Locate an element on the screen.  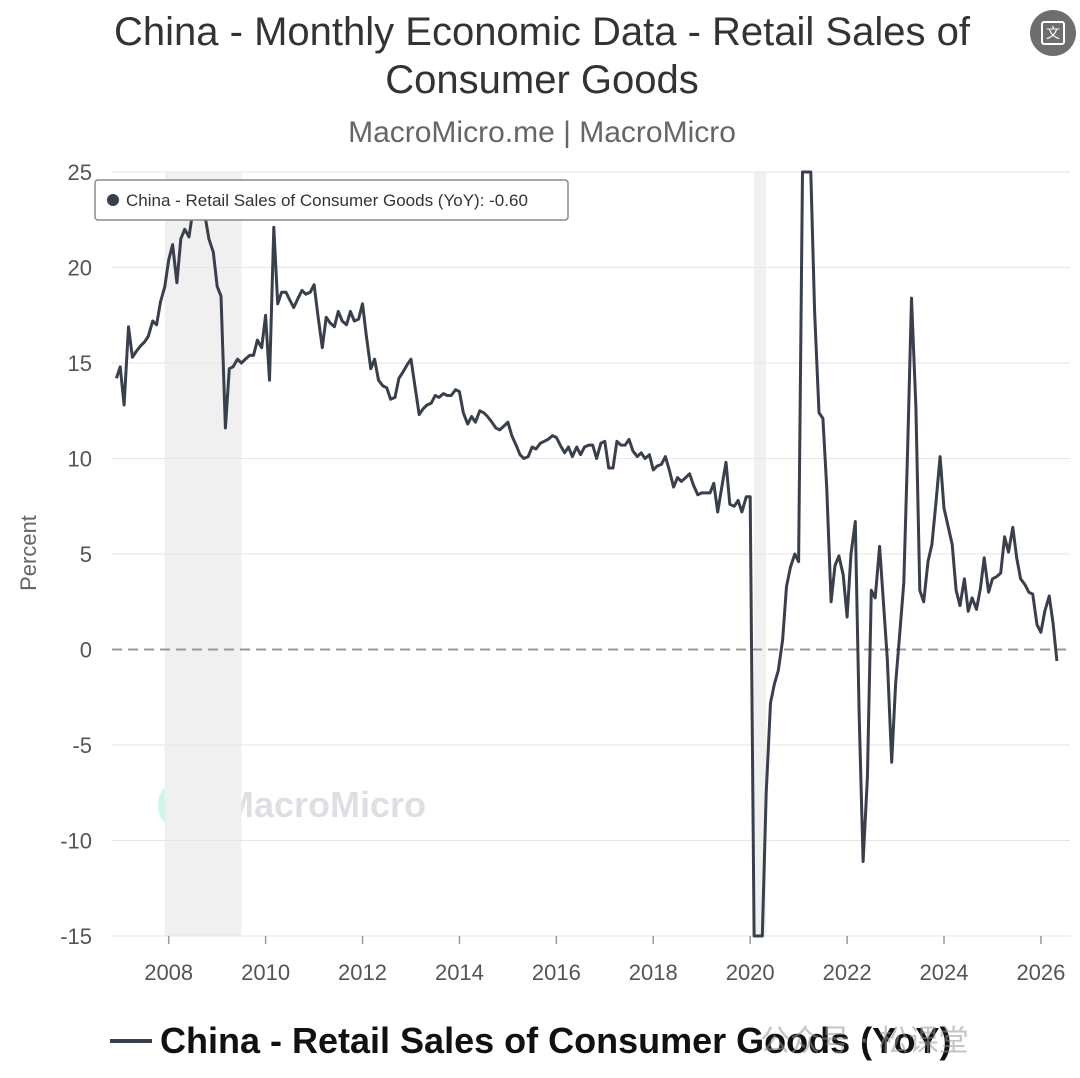
overlay-watermark: 公众号 · 松课堂 is located at coordinates (864, 1041).